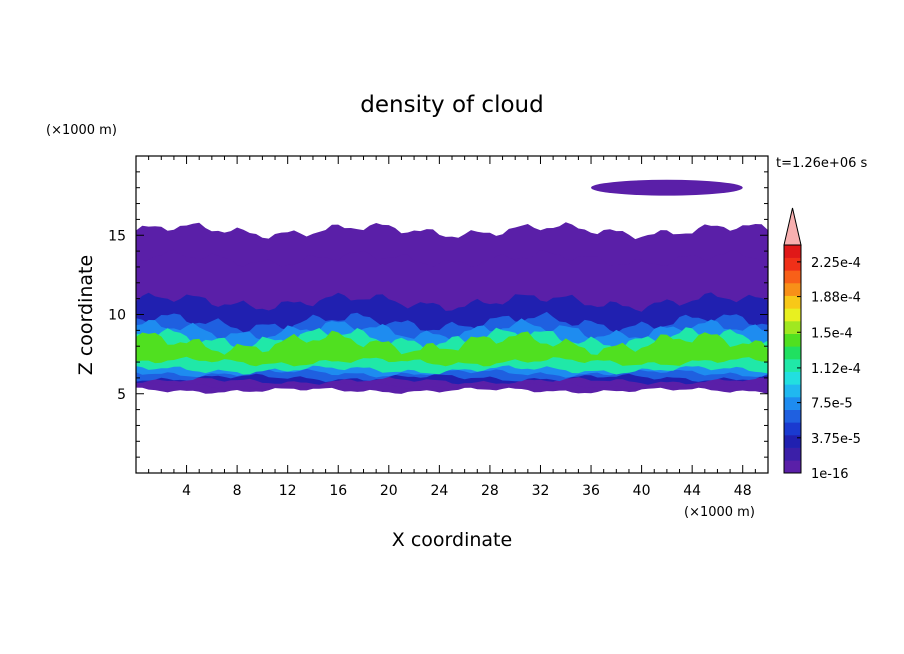  I want to click on x-tick-label: 20, so click(389, 491).